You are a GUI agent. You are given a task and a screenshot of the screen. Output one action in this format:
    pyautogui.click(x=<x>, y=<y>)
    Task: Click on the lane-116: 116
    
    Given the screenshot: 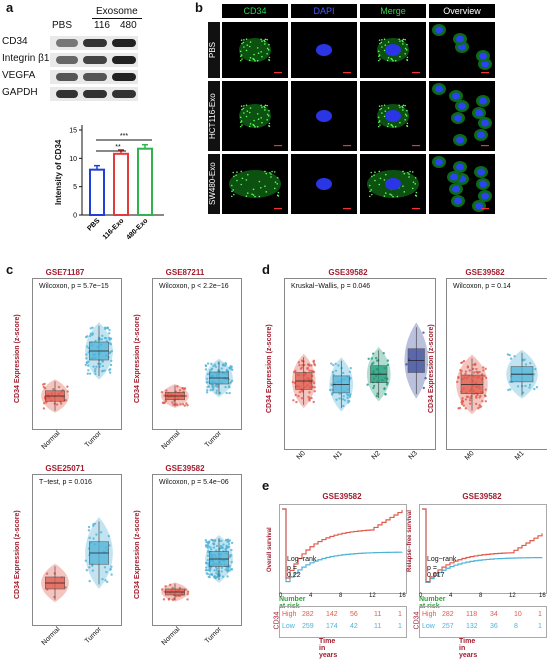 What is the action you would take?
    pyautogui.click(x=102, y=25)
    